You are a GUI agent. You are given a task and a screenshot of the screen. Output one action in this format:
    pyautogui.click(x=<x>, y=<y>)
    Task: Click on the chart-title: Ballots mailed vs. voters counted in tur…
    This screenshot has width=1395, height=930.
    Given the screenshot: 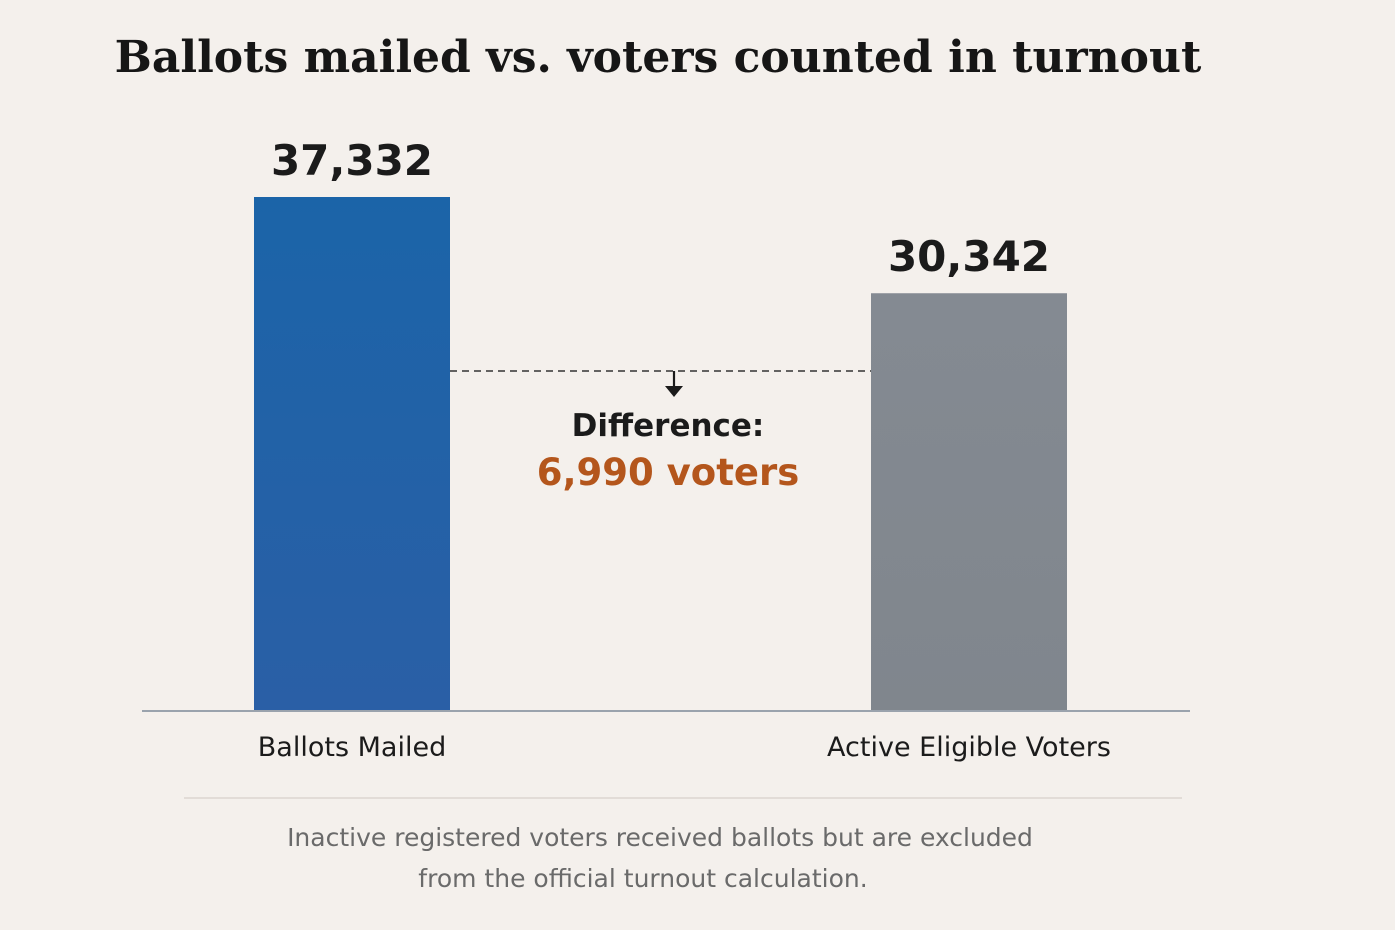 What is the action you would take?
    pyautogui.click(x=658, y=57)
    